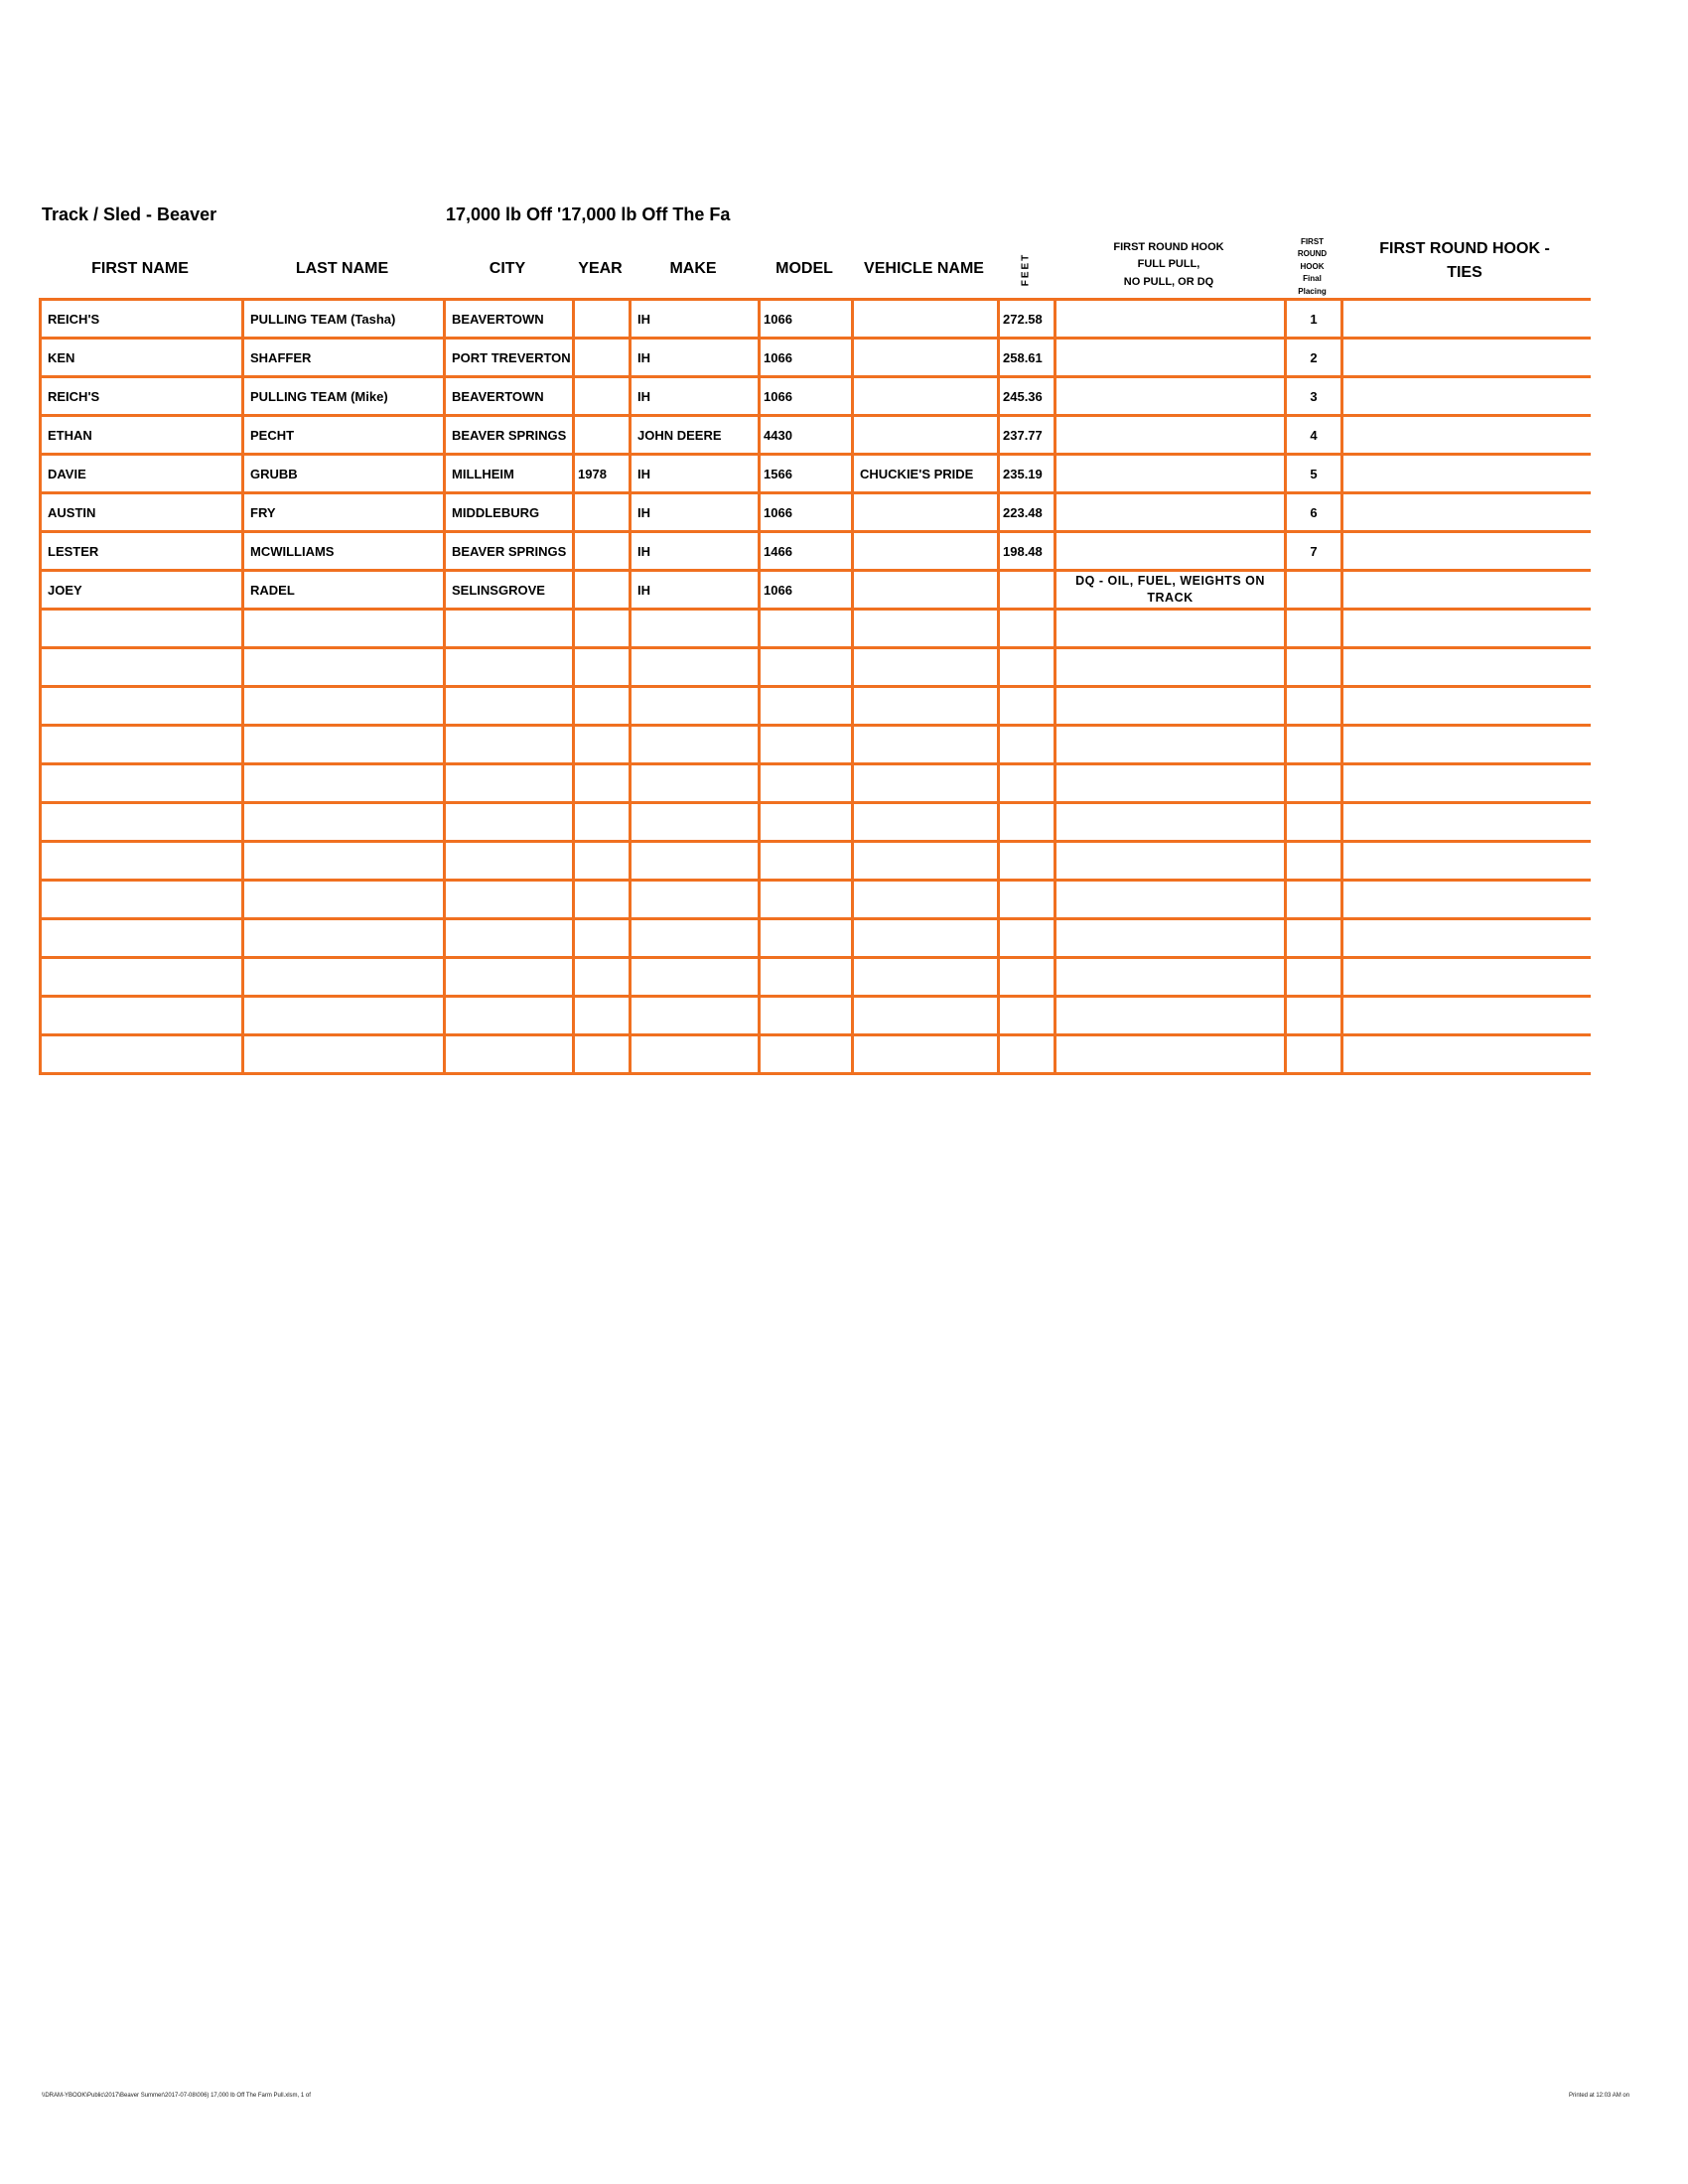  Describe the element at coordinates (600, 268) in the screenshot. I see `col-year: YEAR` at that location.